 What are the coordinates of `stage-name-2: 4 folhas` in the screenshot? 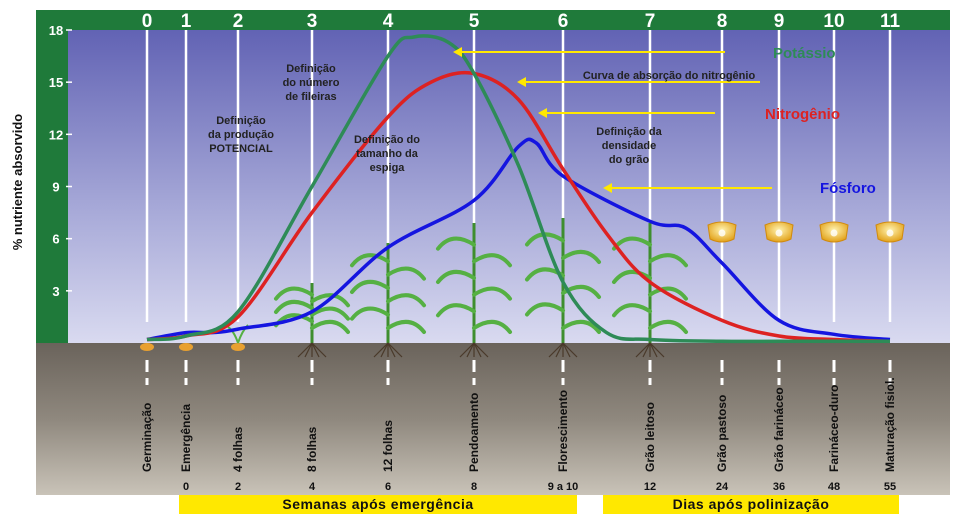 It's located at (238, 449).